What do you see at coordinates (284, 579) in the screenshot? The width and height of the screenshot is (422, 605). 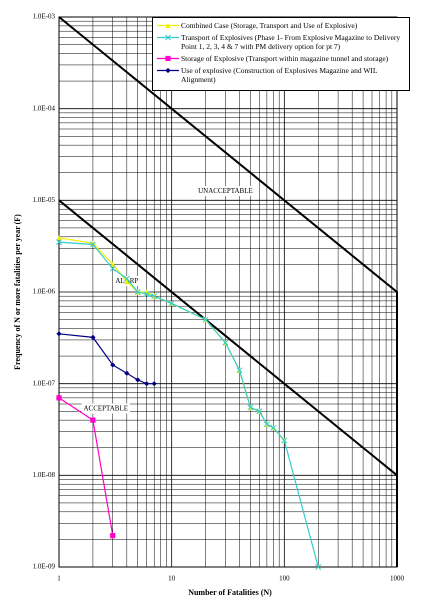 I see `x-tick-label: 100` at bounding box center [284, 579].